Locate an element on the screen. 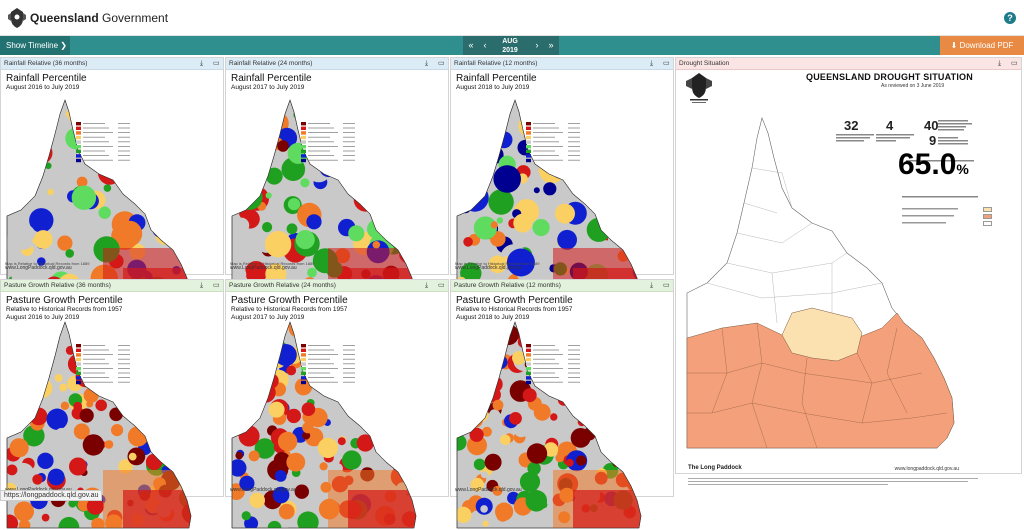 This screenshot has height=530, width=1024. download-pdf-button: ⬇ Download PDF is located at coordinates (982, 45).